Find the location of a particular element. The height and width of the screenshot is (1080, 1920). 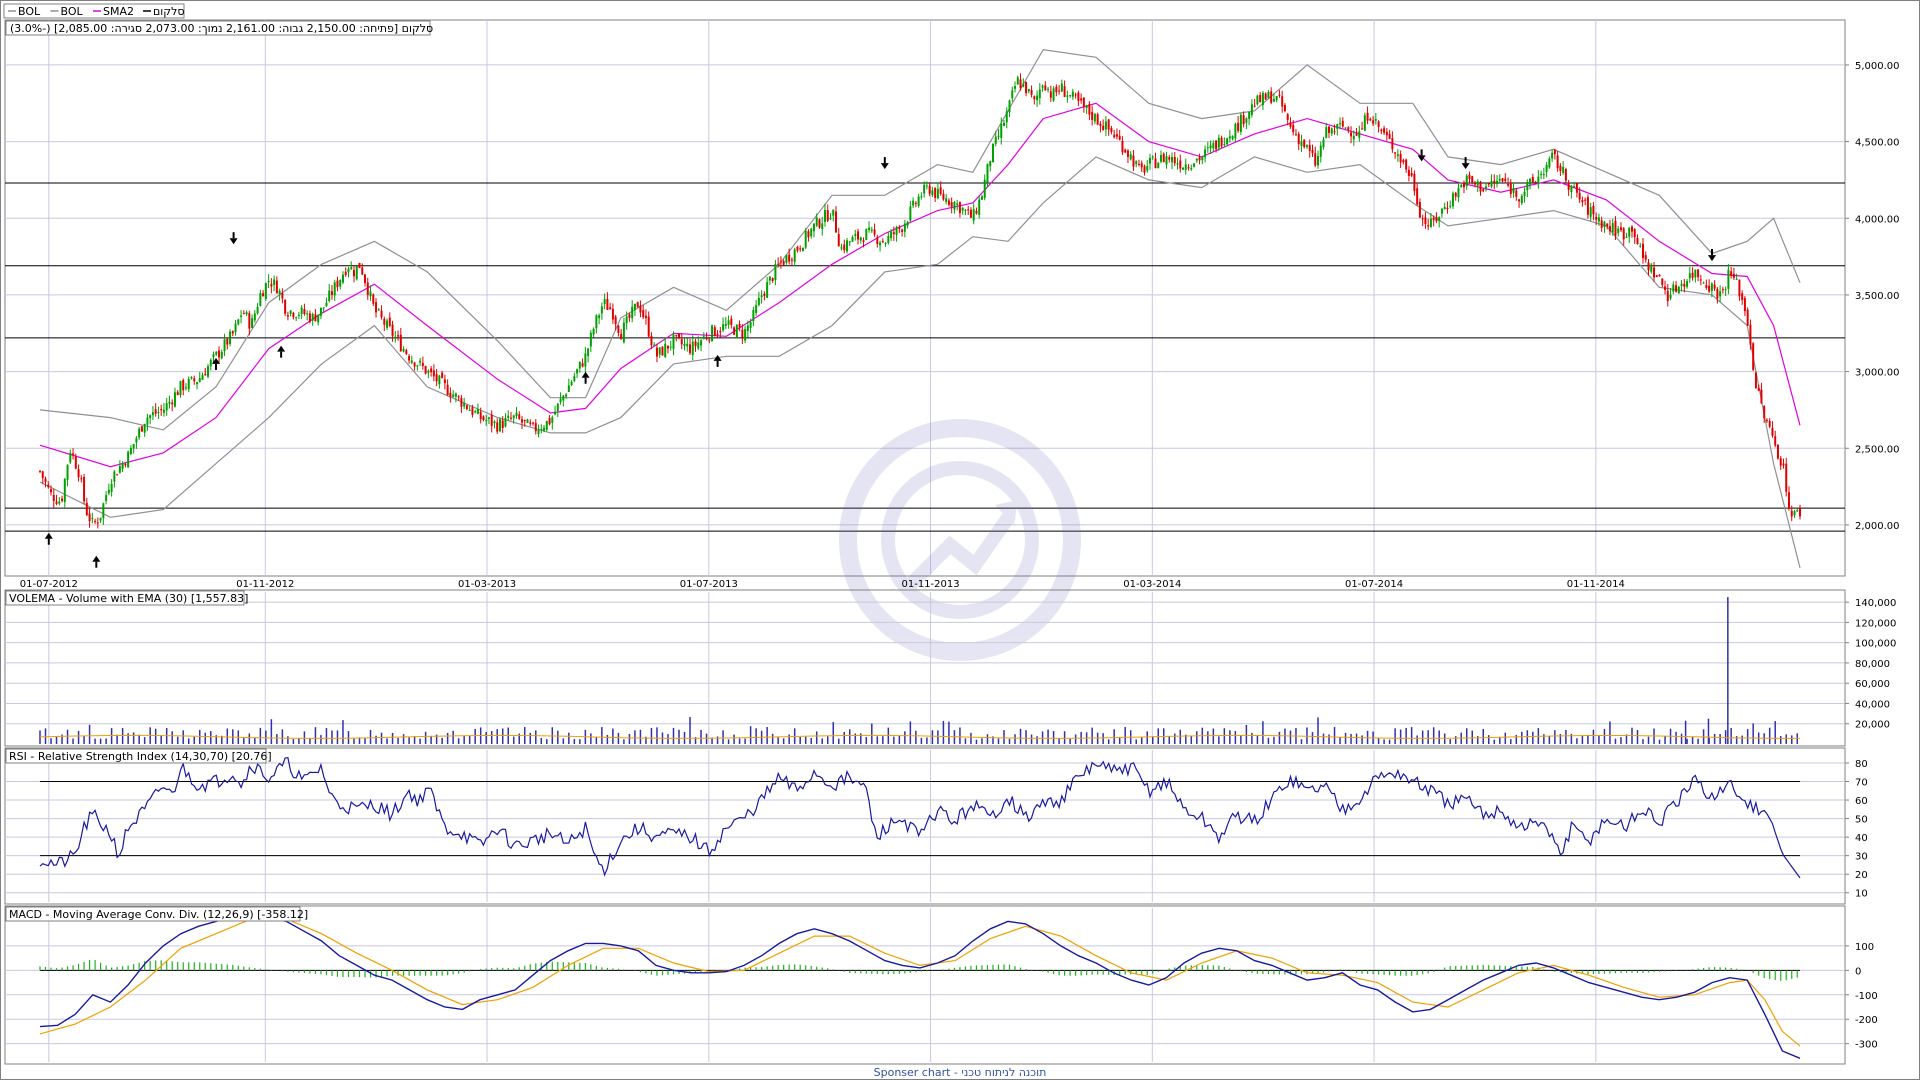

rsi-panel-frame is located at coordinates (925, 826).